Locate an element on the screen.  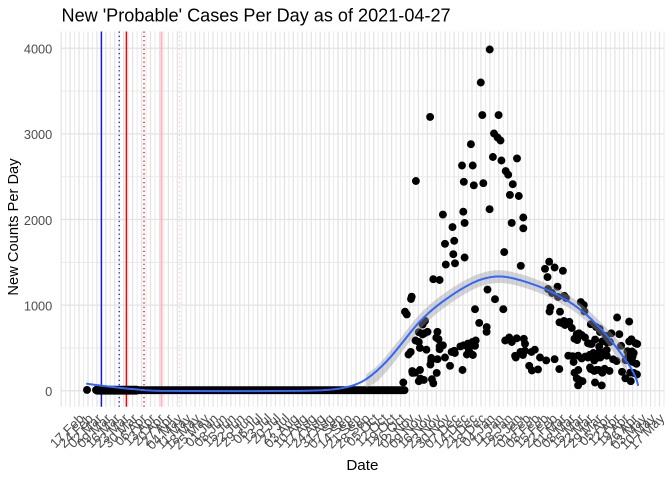
svg-text: 2000 is located at coordinates (38, 220).